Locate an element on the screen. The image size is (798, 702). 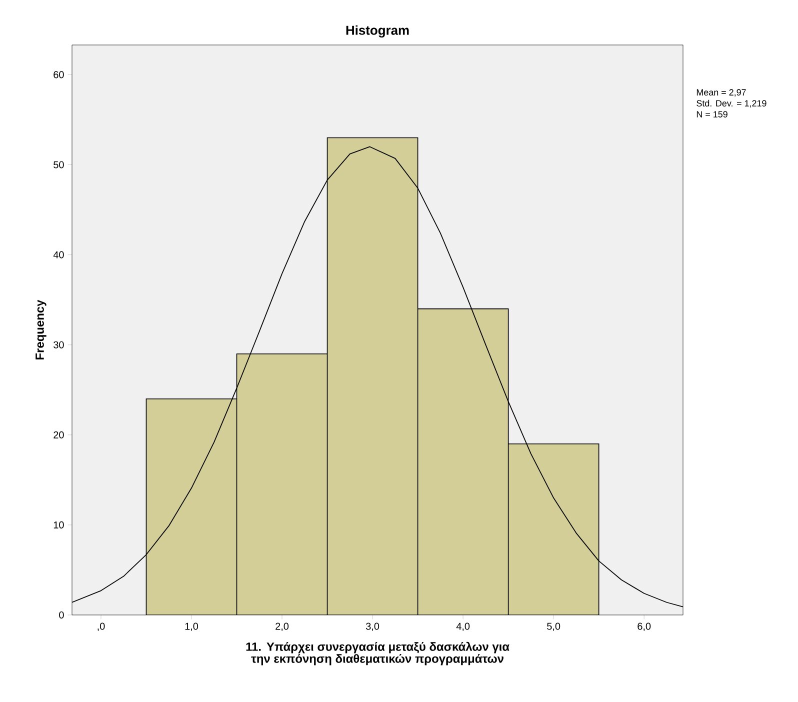
y-tick-label: 30 is located at coordinates (59, 344).